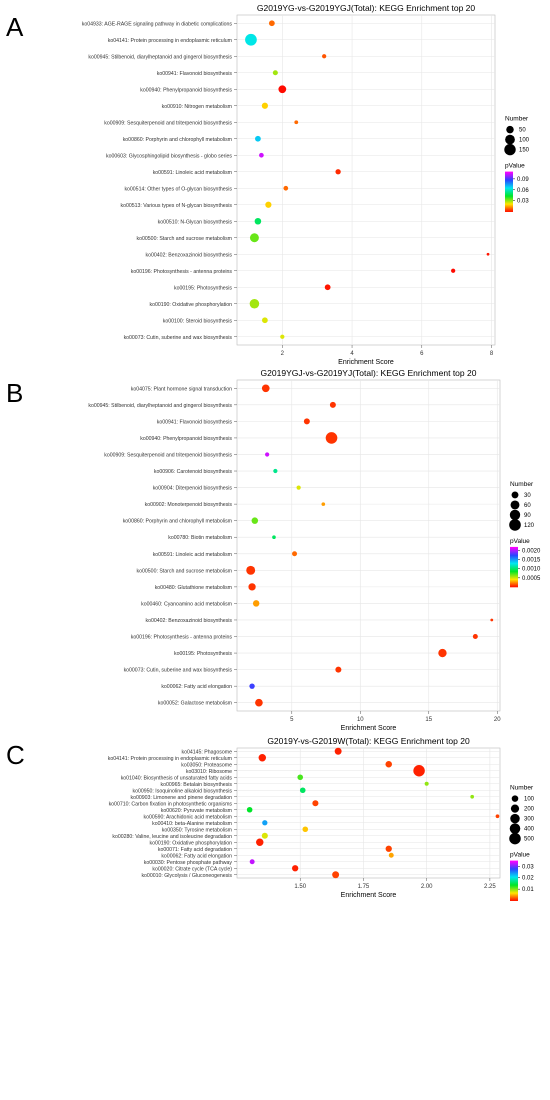  I want to click on size-legend-label: 90, so click(527, 516).